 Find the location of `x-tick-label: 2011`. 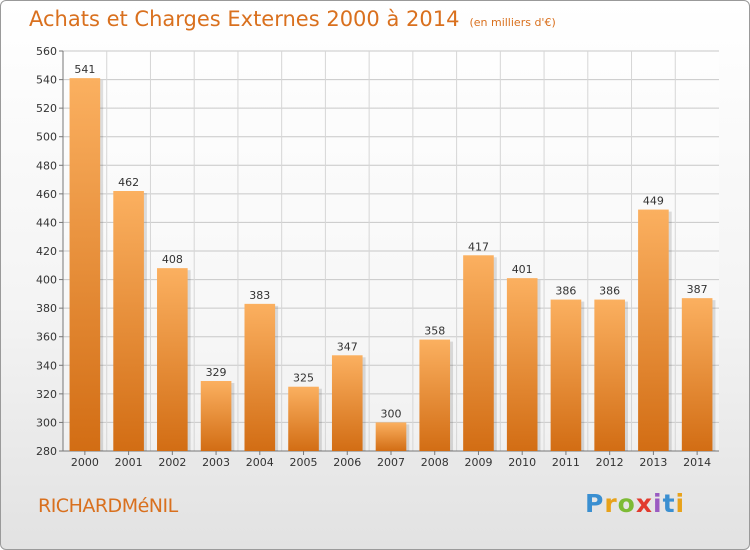

x-tick-label: 2011 is located at coordinates (566, 462).